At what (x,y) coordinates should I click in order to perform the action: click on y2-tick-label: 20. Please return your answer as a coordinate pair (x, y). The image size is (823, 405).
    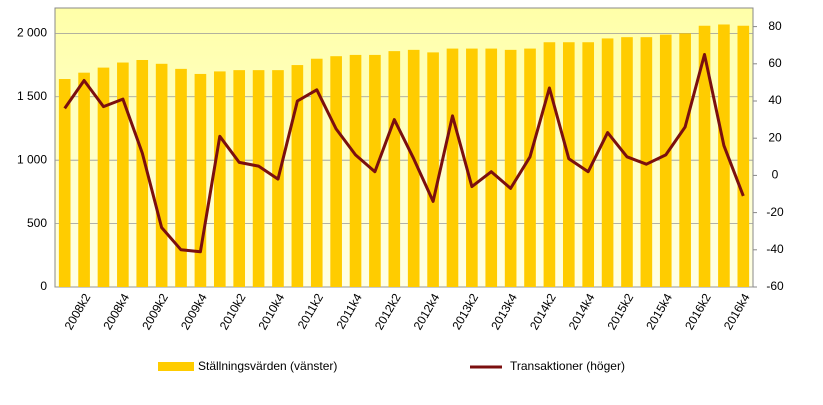
    Looking at the image, I should click on (775, 137).